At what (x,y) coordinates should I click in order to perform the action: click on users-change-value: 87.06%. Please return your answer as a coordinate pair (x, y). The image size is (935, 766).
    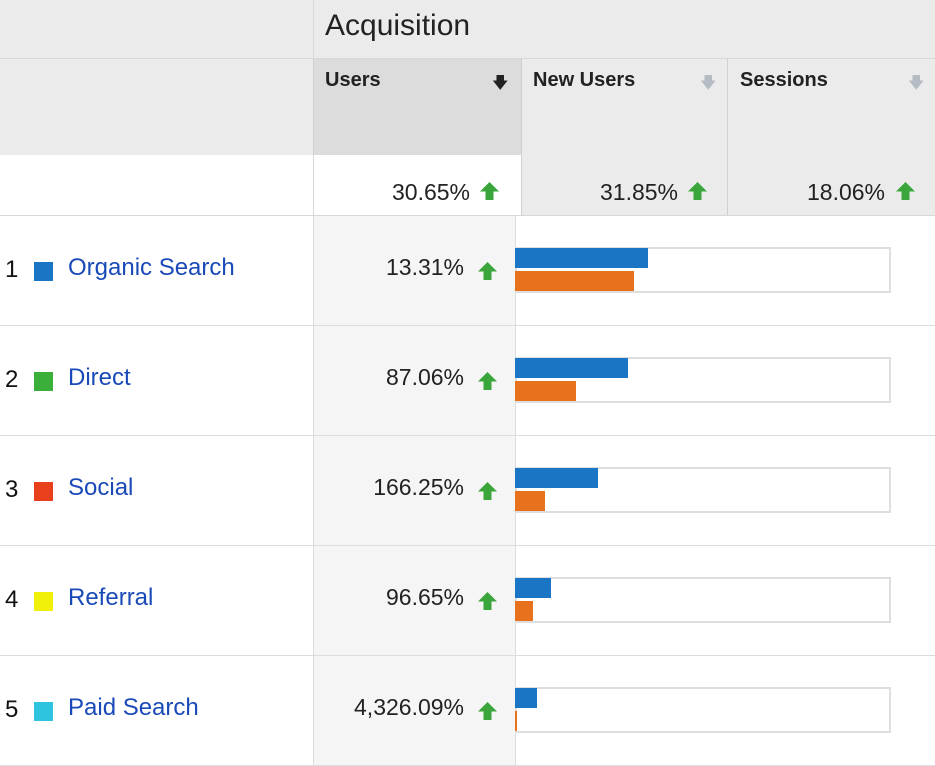
    Looking at the image, I should click on (424, 377).